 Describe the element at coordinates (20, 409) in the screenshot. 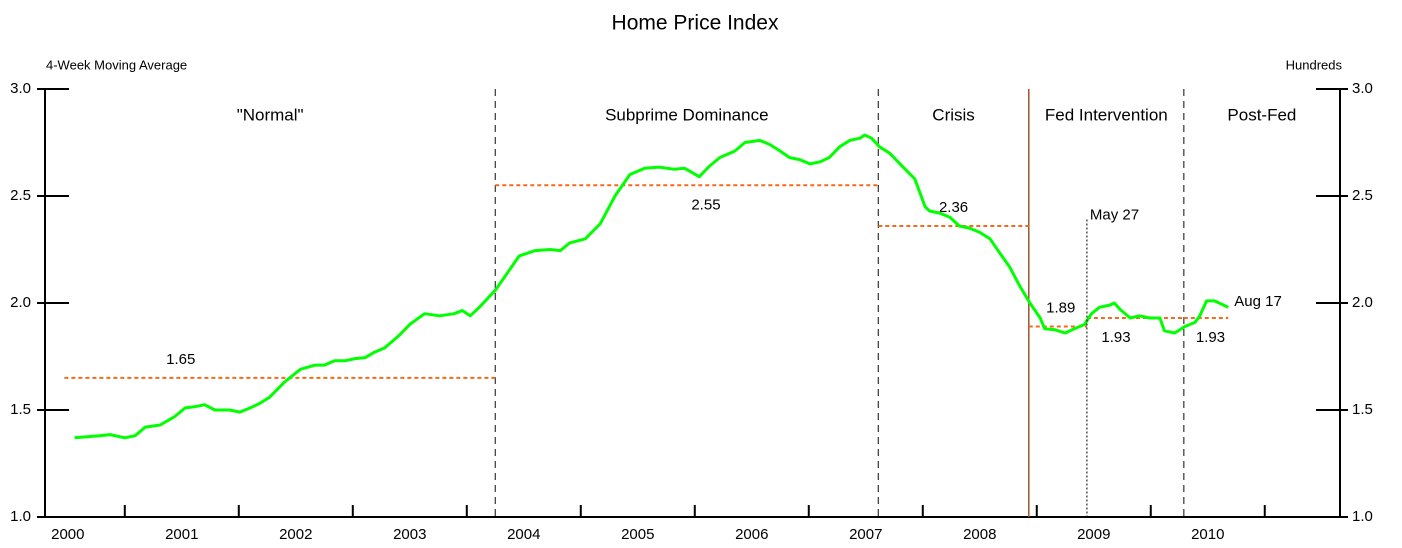

I see `y-tick-label: 1.5` at that location.